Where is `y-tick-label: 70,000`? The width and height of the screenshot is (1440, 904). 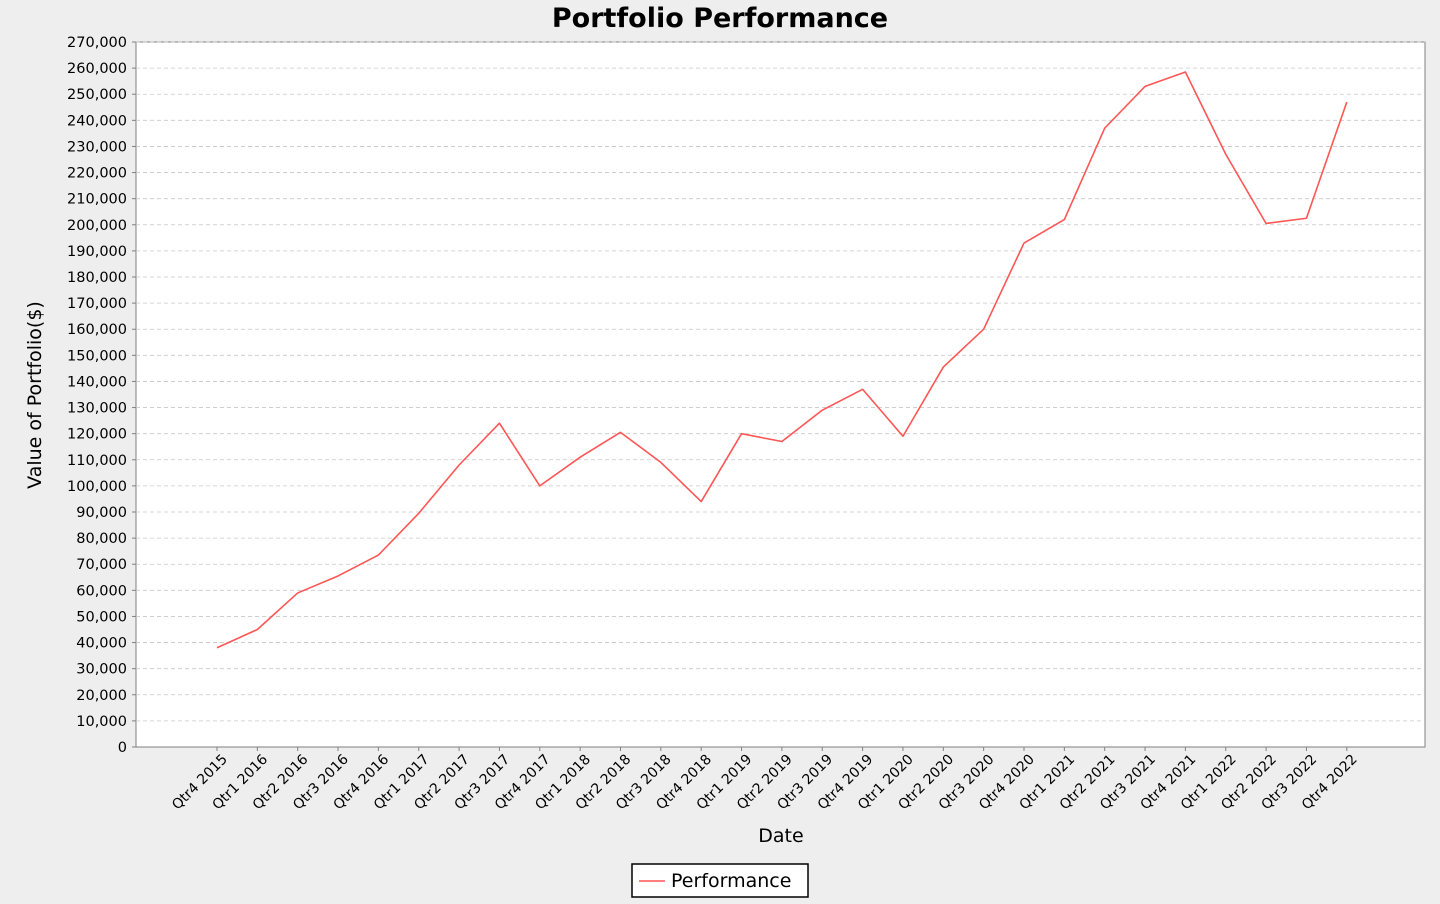
y-tick-label: 70,000 is located at coordinates (101, 565).